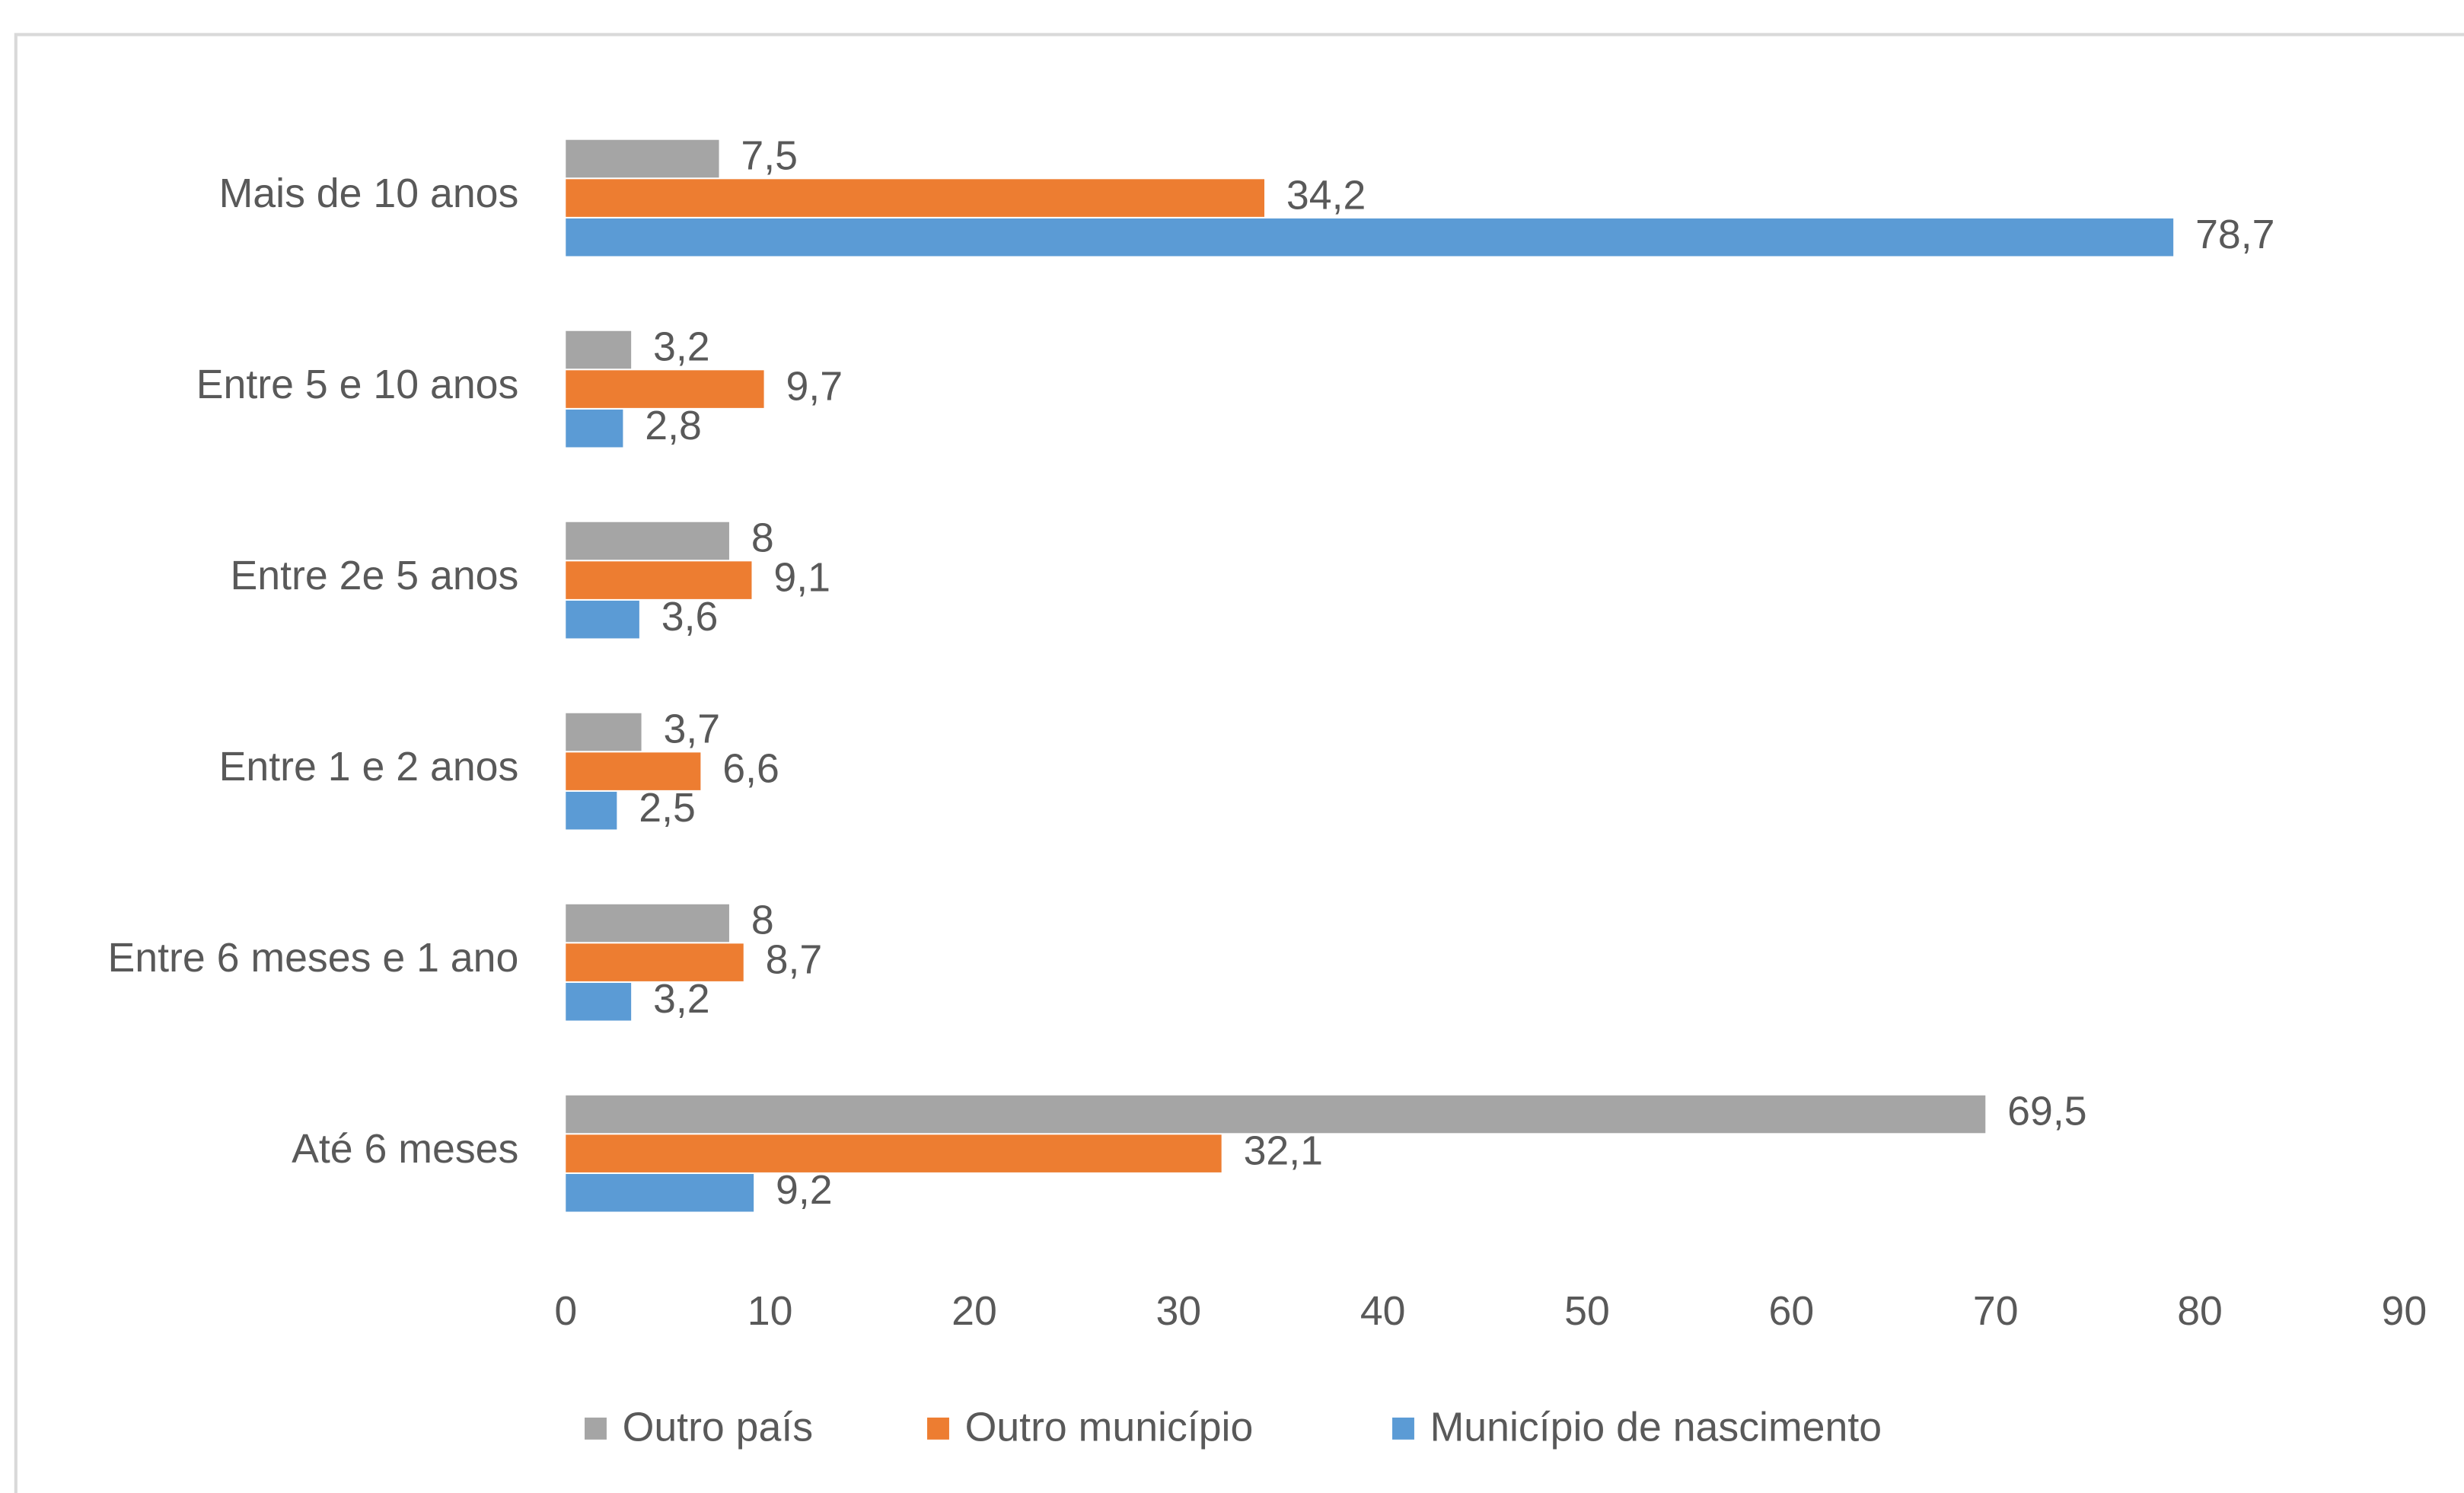 The width and height of the screenshot is (2464, 1493). What do you see at coordinates (769, 156) in the screenshot?
I see `value-label: 7,5` at bounding box center [769, 156].